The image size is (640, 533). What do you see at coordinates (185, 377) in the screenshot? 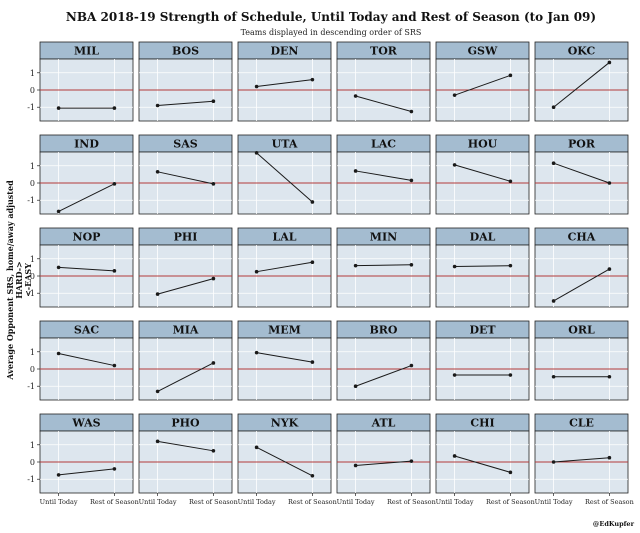
I see `series-line-mia` at bounding box center [185, 377].